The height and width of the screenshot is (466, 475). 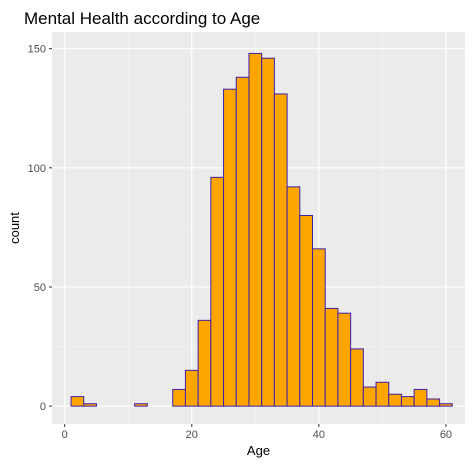 What do you see at coordinates (37, 50) in the screenshot?
I see `y-tick-label: 150` at bounding box center [37, 50].